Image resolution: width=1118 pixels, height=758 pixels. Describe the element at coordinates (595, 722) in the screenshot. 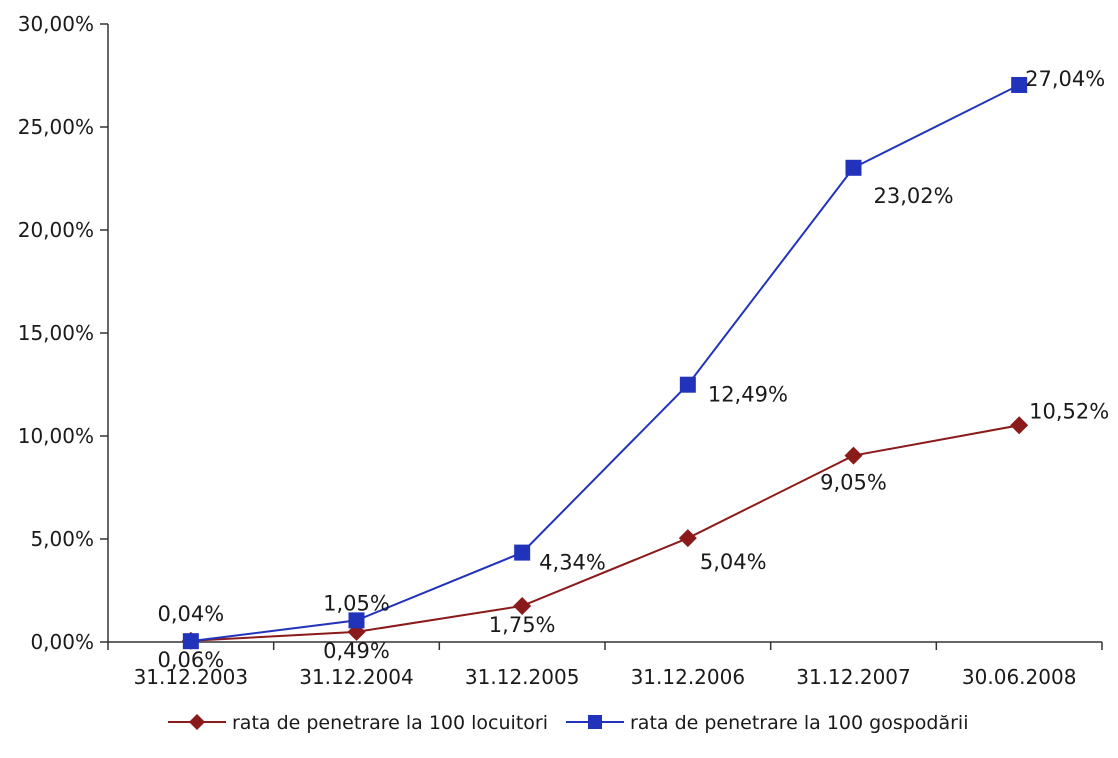

I see `legend-square-marker` at that location.